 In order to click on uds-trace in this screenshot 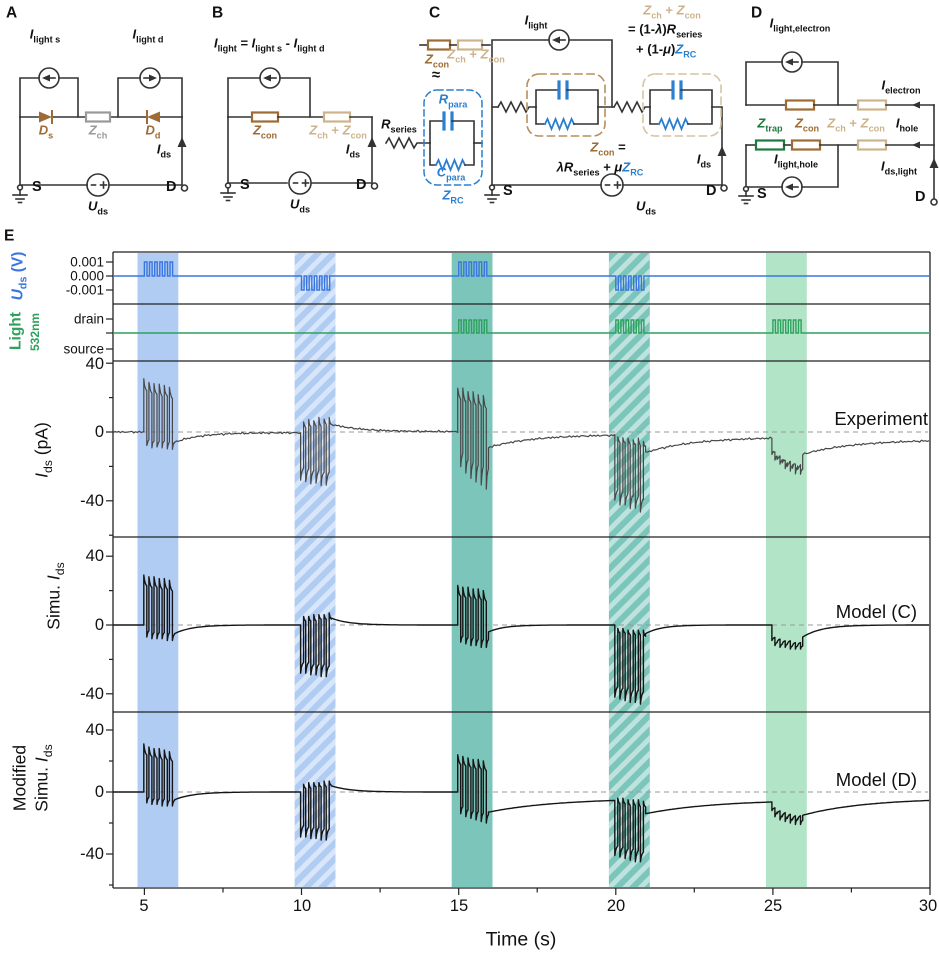, I will do `click(521, 276)`.